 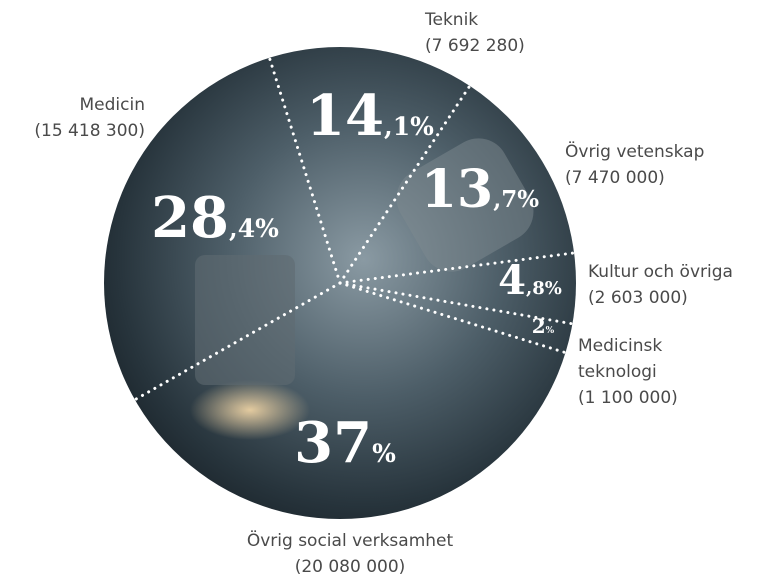 What do you see at coordinates (615, 178) in the screenshot?
I see `amount: (7 470 000)` at bounding box center [615, 178].